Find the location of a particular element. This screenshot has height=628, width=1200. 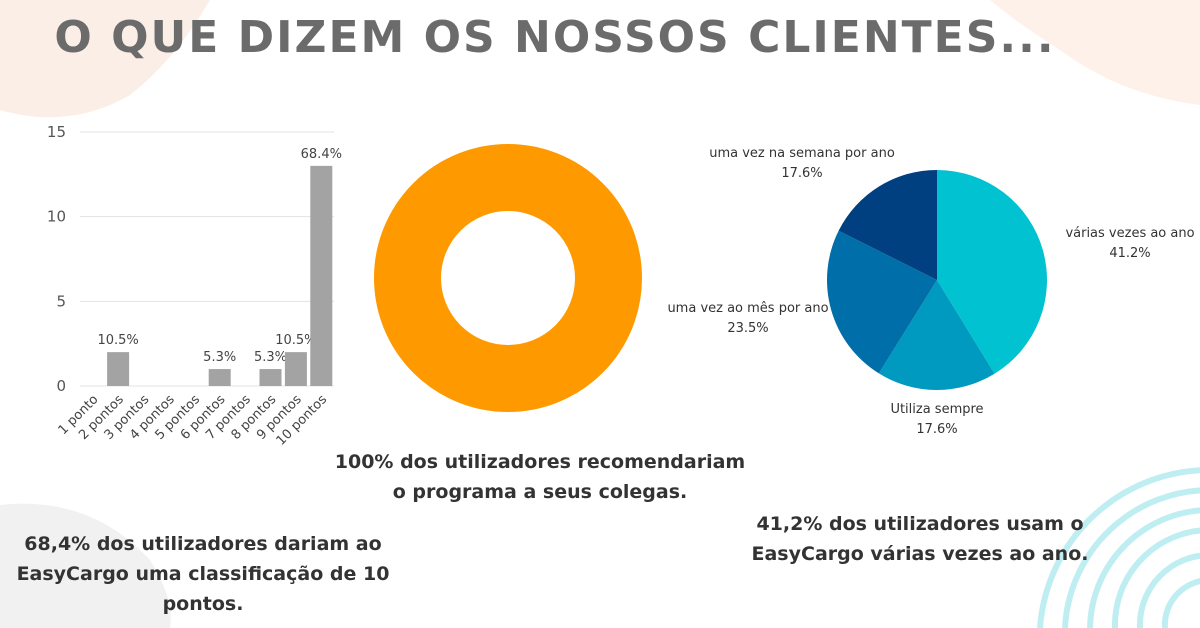

bar-caption-line: 68,4% dos utilizadores dariam ao is located at coordinates (203, 544).